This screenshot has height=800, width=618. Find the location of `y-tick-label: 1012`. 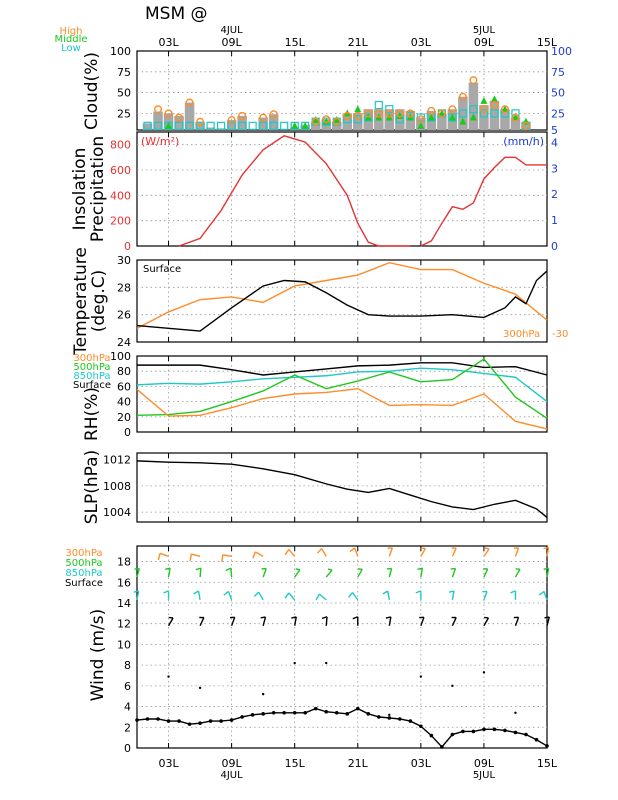

y-tick-label: 1012 is located at coordinates (117, 460).